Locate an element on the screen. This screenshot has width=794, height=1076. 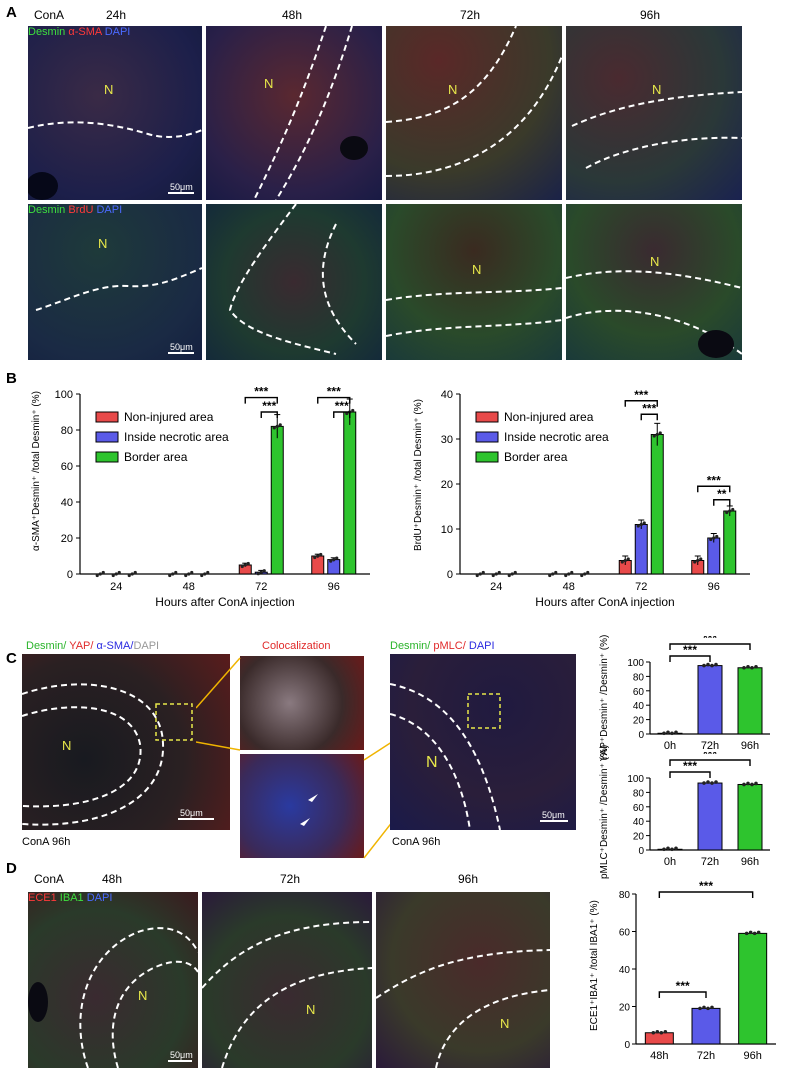
y-axis-label-brdu: BrdU⁺Desmin⁺ /total Desmin⁺ (%) is located at coordinates (418, 475).